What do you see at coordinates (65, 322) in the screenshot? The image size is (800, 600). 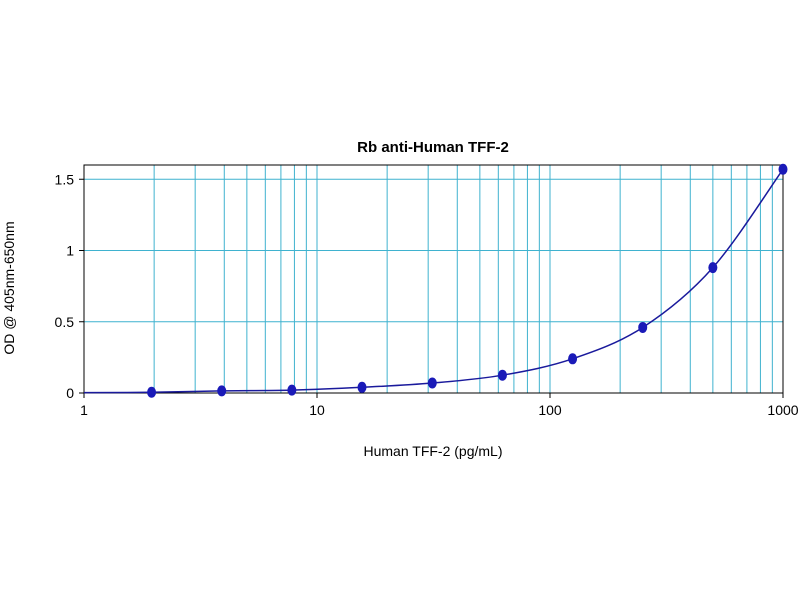 I see `y-tick-label: 0.5` at bounding box center [65, 322].